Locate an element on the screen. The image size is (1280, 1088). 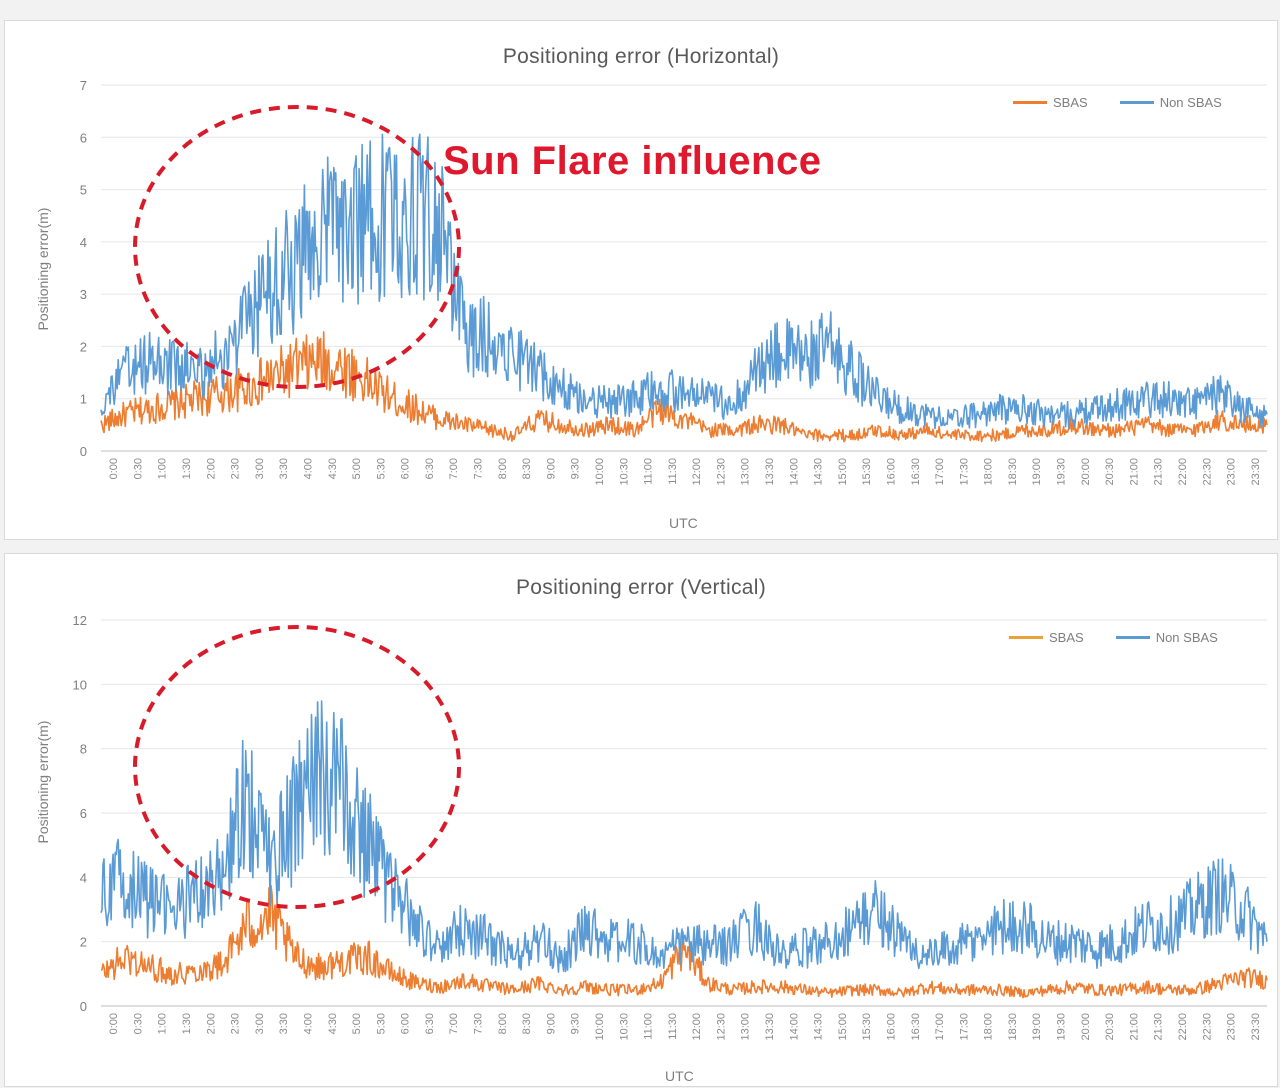
legend-swatch-sbas is located at coordinates (1030, 102).